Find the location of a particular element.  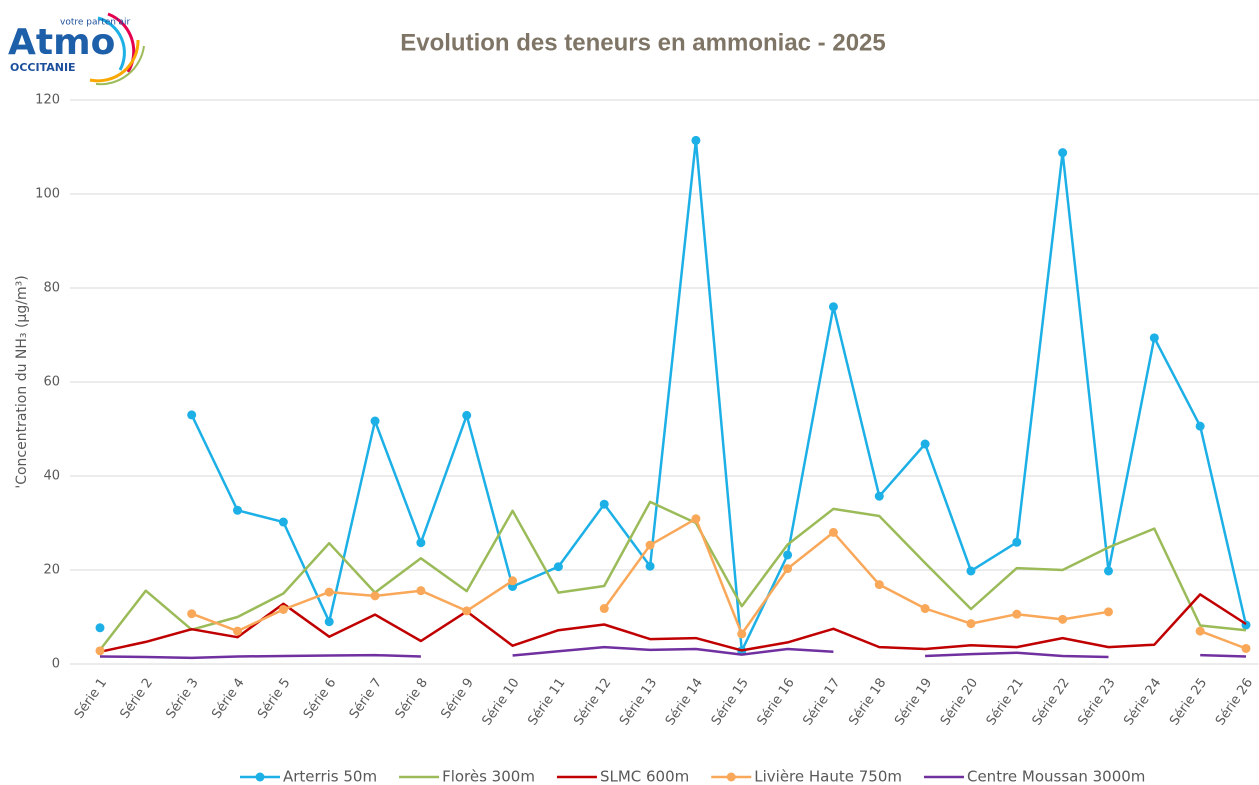

x-tick-label: Série 3 is located at coordinates (182, 699).